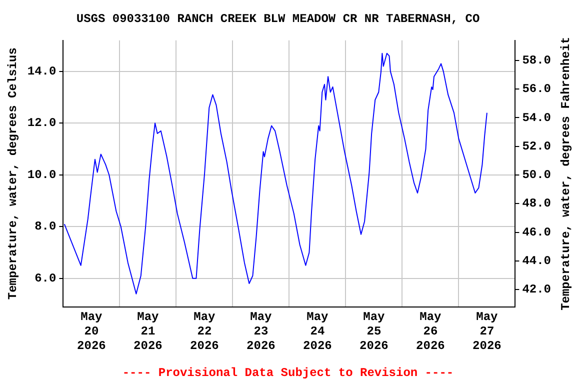 This screenshot has height=384, width=576. Describe the element at coordinates (41, 123) in the screenshot. I see `y-tick-label: 12.0` at that location.